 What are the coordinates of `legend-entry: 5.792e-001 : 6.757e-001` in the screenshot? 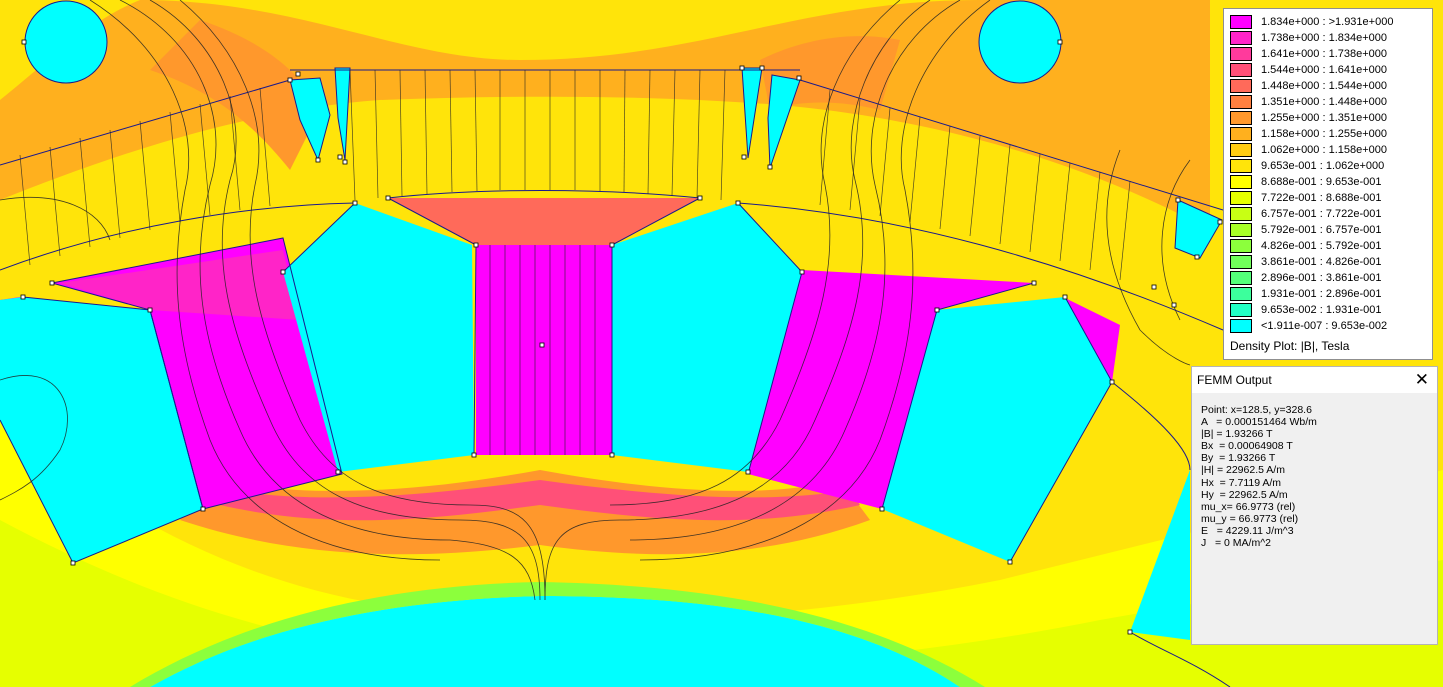 It's located at (1330, 229).